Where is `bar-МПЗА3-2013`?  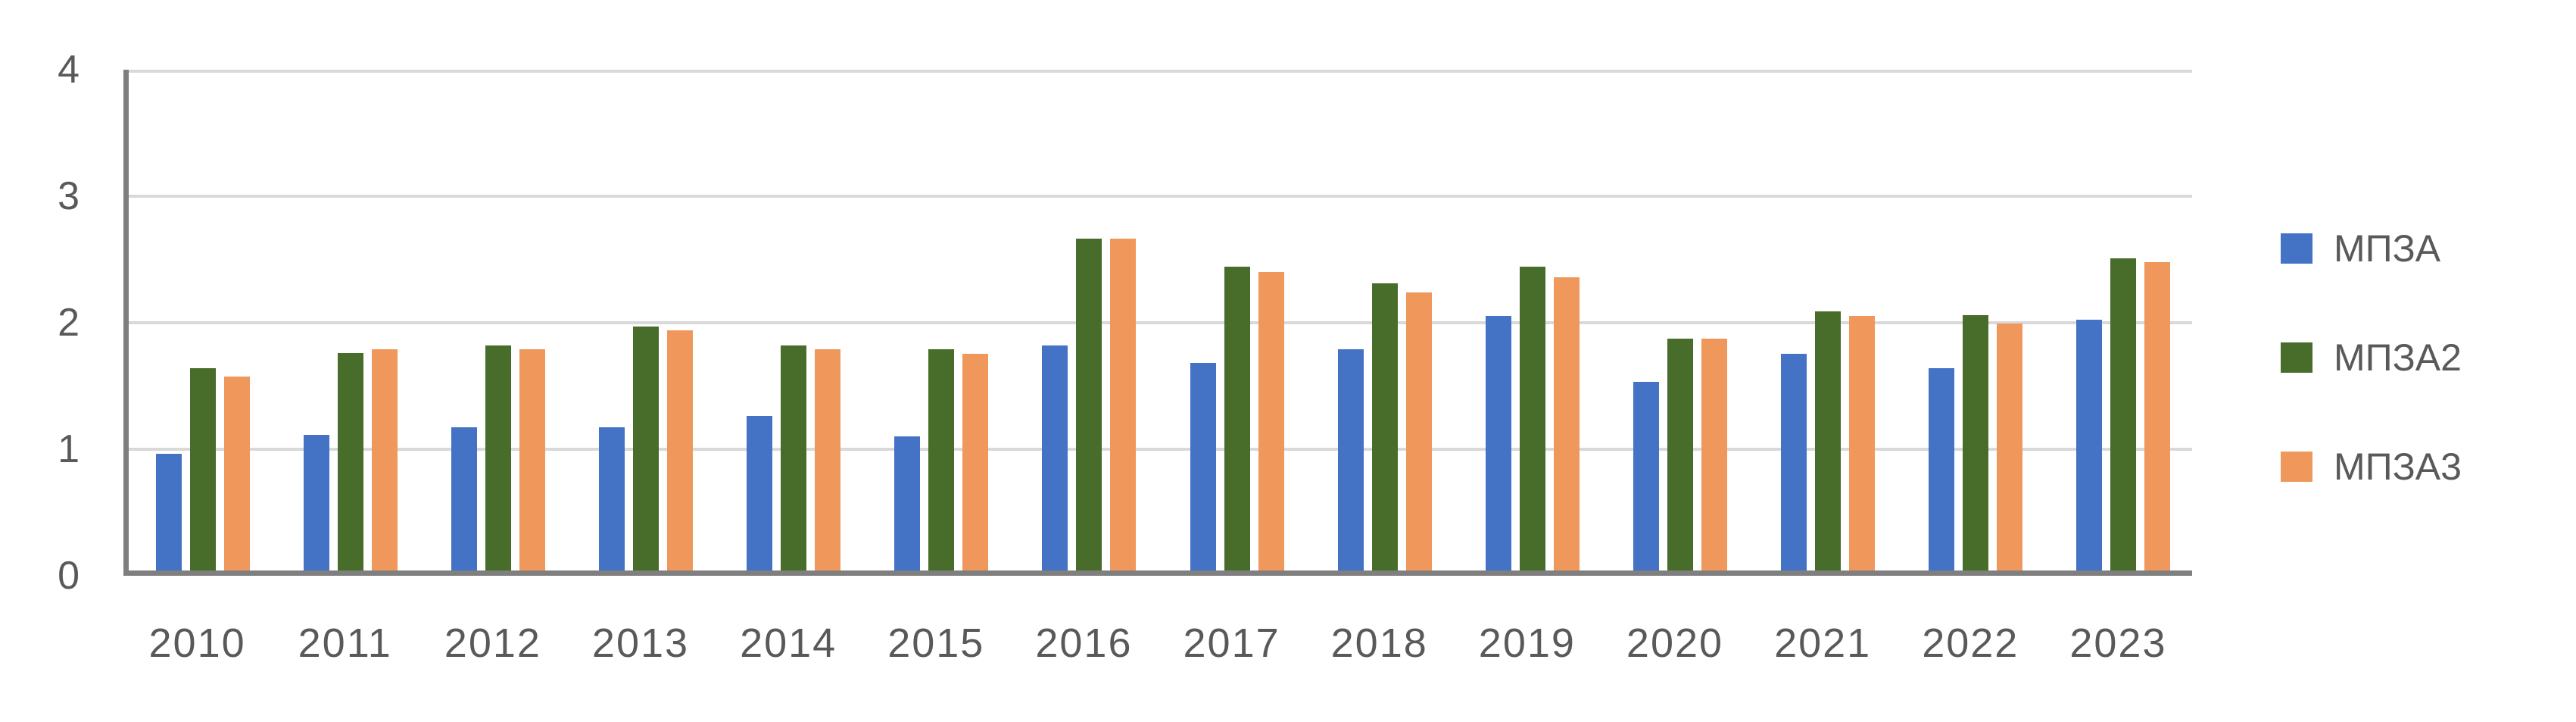 bar-МПЗА3-2013 is located at coordinates (680, 450).